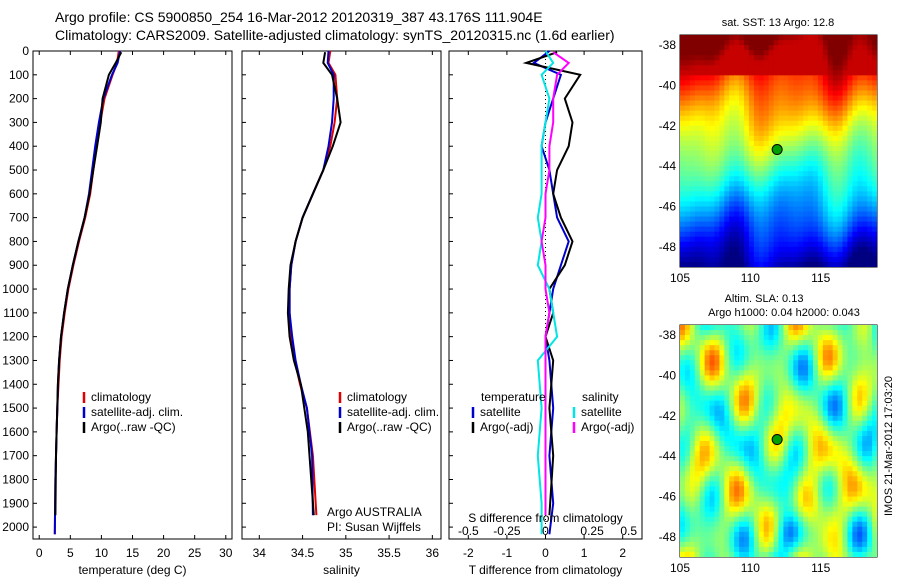  Describe the element at coordinates (750, 278) in the screenshot. I see `map-x-tick-label: 110` at that location.